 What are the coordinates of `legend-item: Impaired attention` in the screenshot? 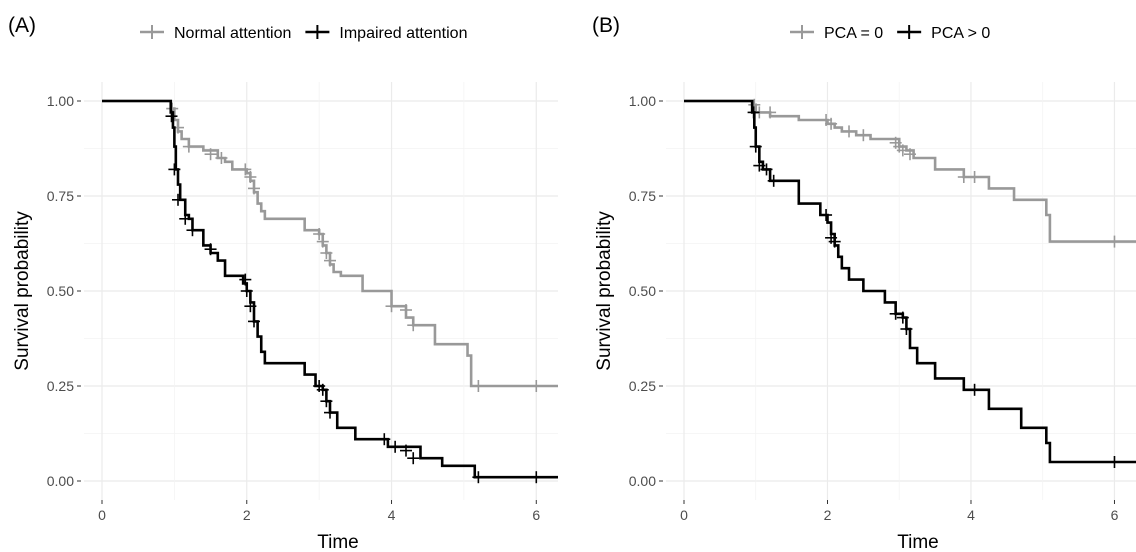 It's located at (386, 33).